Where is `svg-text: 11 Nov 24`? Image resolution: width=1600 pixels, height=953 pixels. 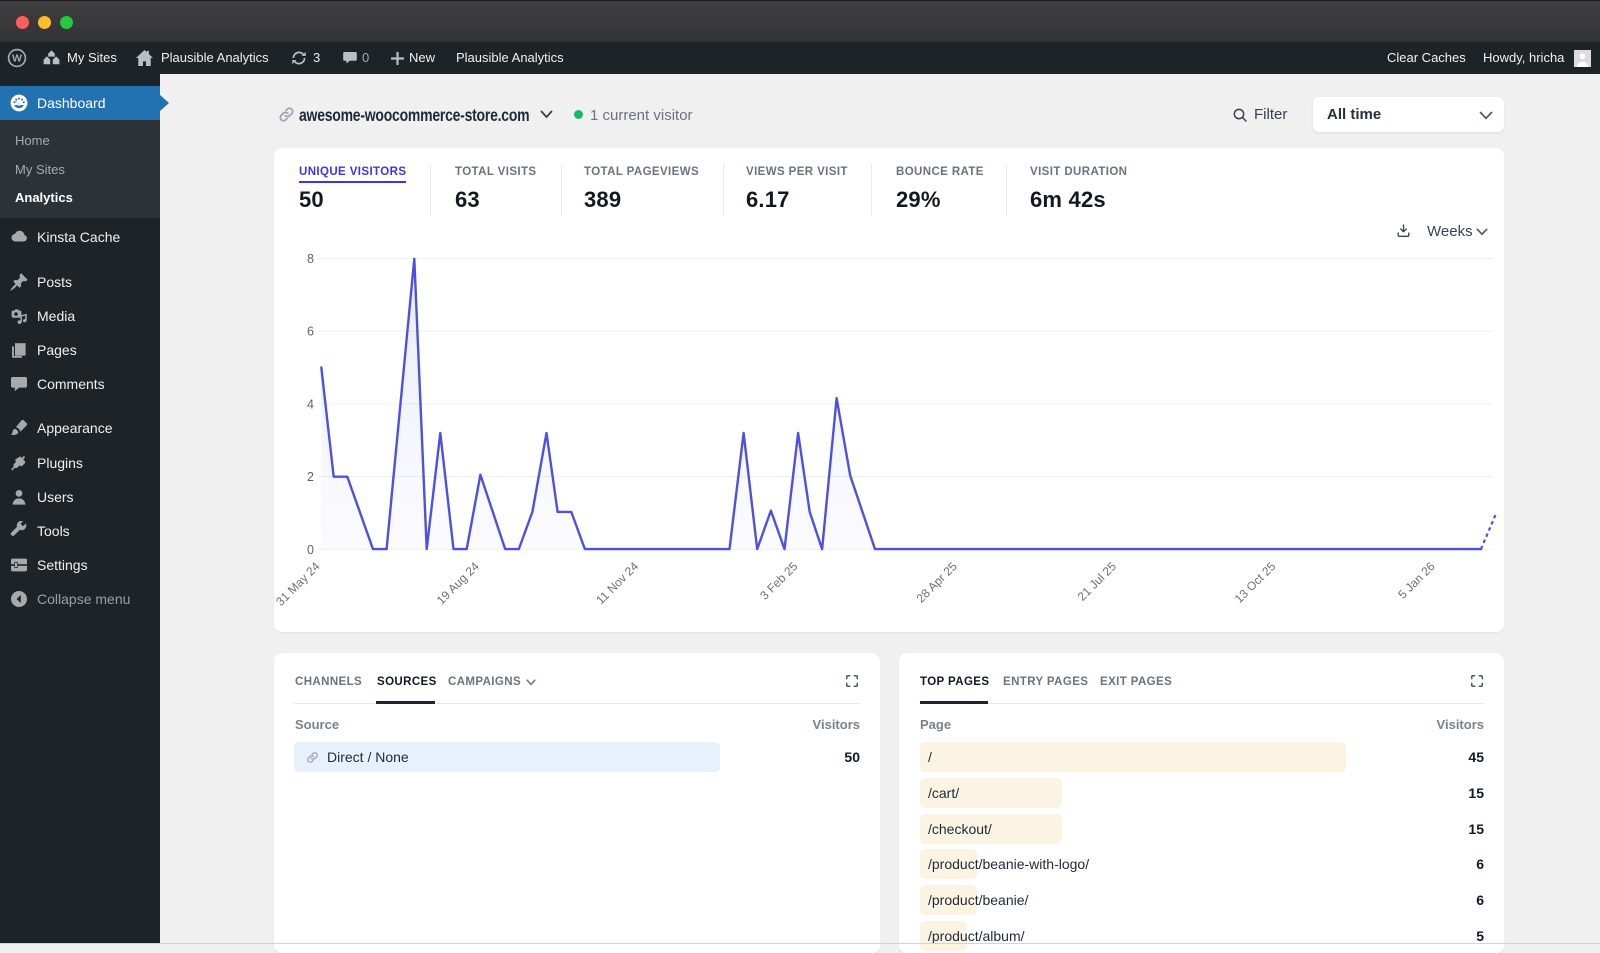 svg-text: 11 Nov 24 is located at coordinates (617, 583).